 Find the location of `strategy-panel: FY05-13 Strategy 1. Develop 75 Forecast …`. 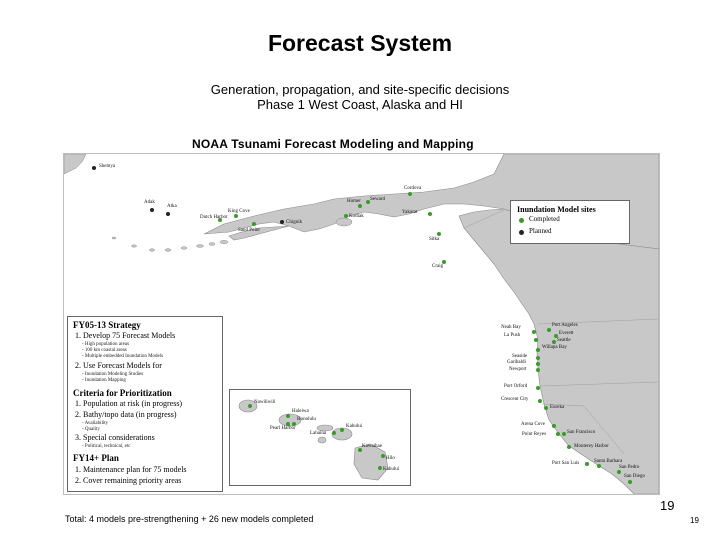

strategy-panel: FY05-13 Strategy 1. Develop 75 Forecast … is located at coordinates (145, 404).